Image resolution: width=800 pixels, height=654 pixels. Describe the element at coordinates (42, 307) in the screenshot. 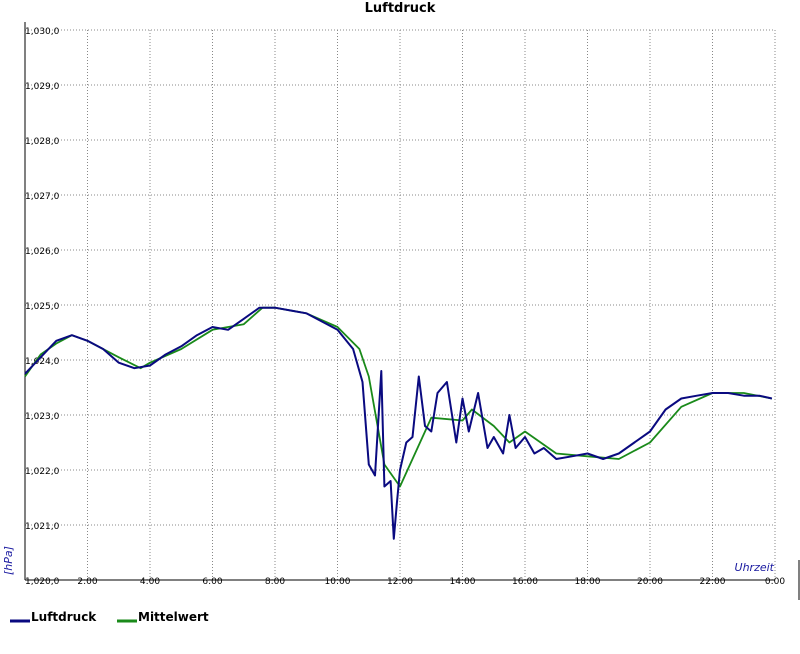

I see `y-tick-label: 1,025,0` at that location.